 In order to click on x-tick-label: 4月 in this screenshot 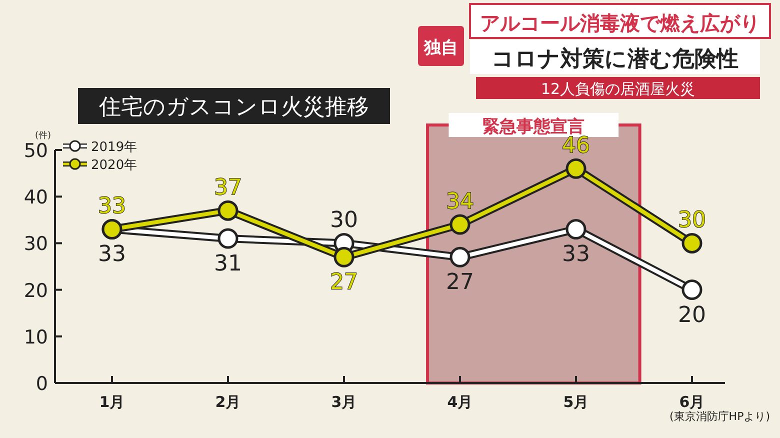, I will do `click(460, 402)`.